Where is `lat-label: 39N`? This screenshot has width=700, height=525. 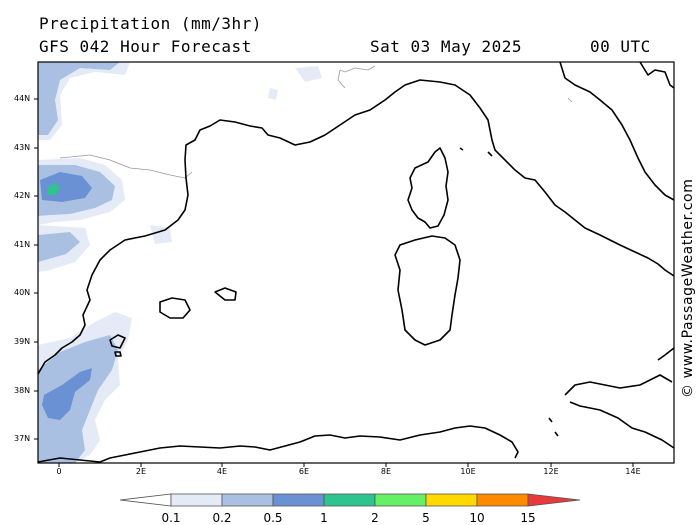 lat-label: 39N is located at coordinates (22, 341).